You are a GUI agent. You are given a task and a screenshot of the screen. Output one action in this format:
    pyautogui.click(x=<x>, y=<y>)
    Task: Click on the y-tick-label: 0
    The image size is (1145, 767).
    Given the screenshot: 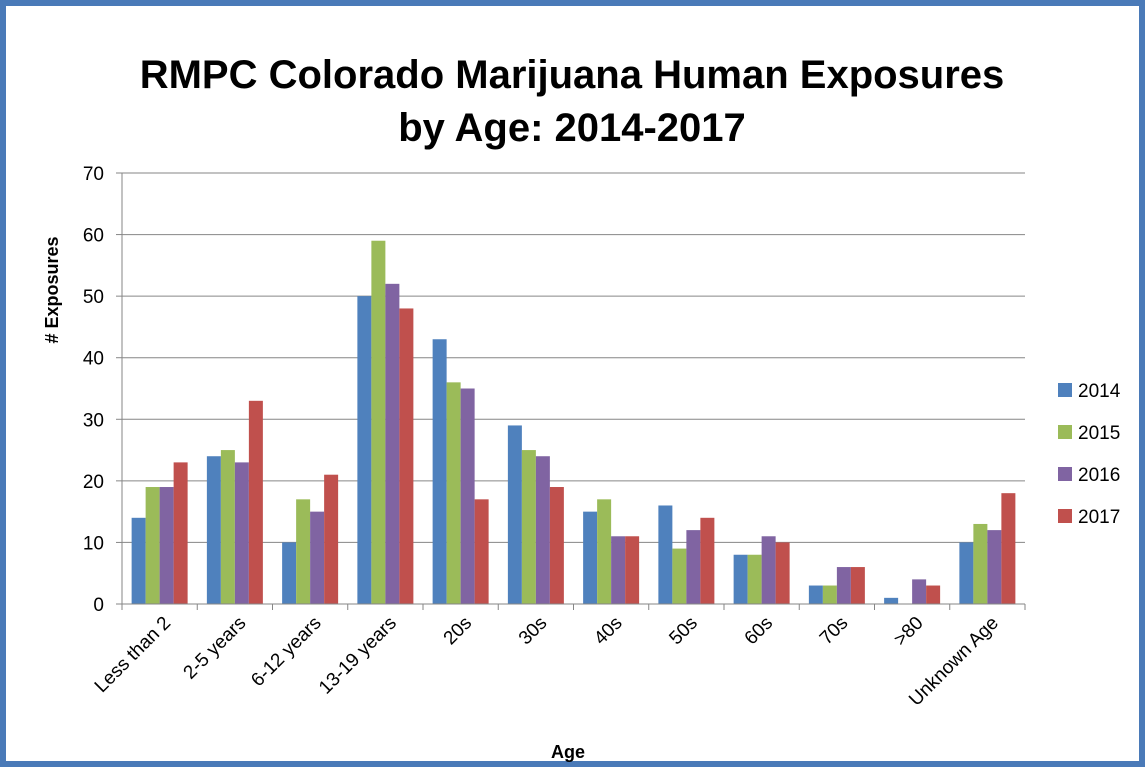 What is the action you would take?
    pyautogui.click(x=98, y=605)
    